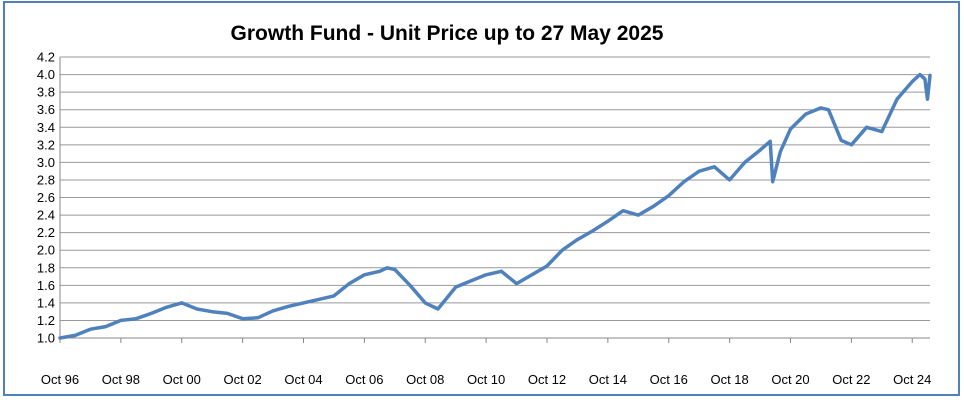  Describe the element at coordinates (669, 379) in the screenshot. I see `x-tick-label: Oct 16` at that location.